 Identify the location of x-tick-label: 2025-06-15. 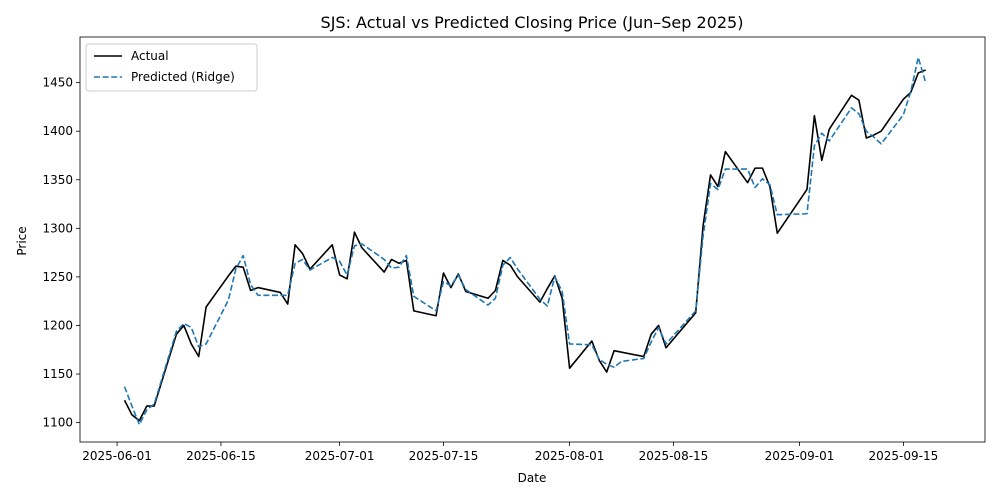
(221, 456).